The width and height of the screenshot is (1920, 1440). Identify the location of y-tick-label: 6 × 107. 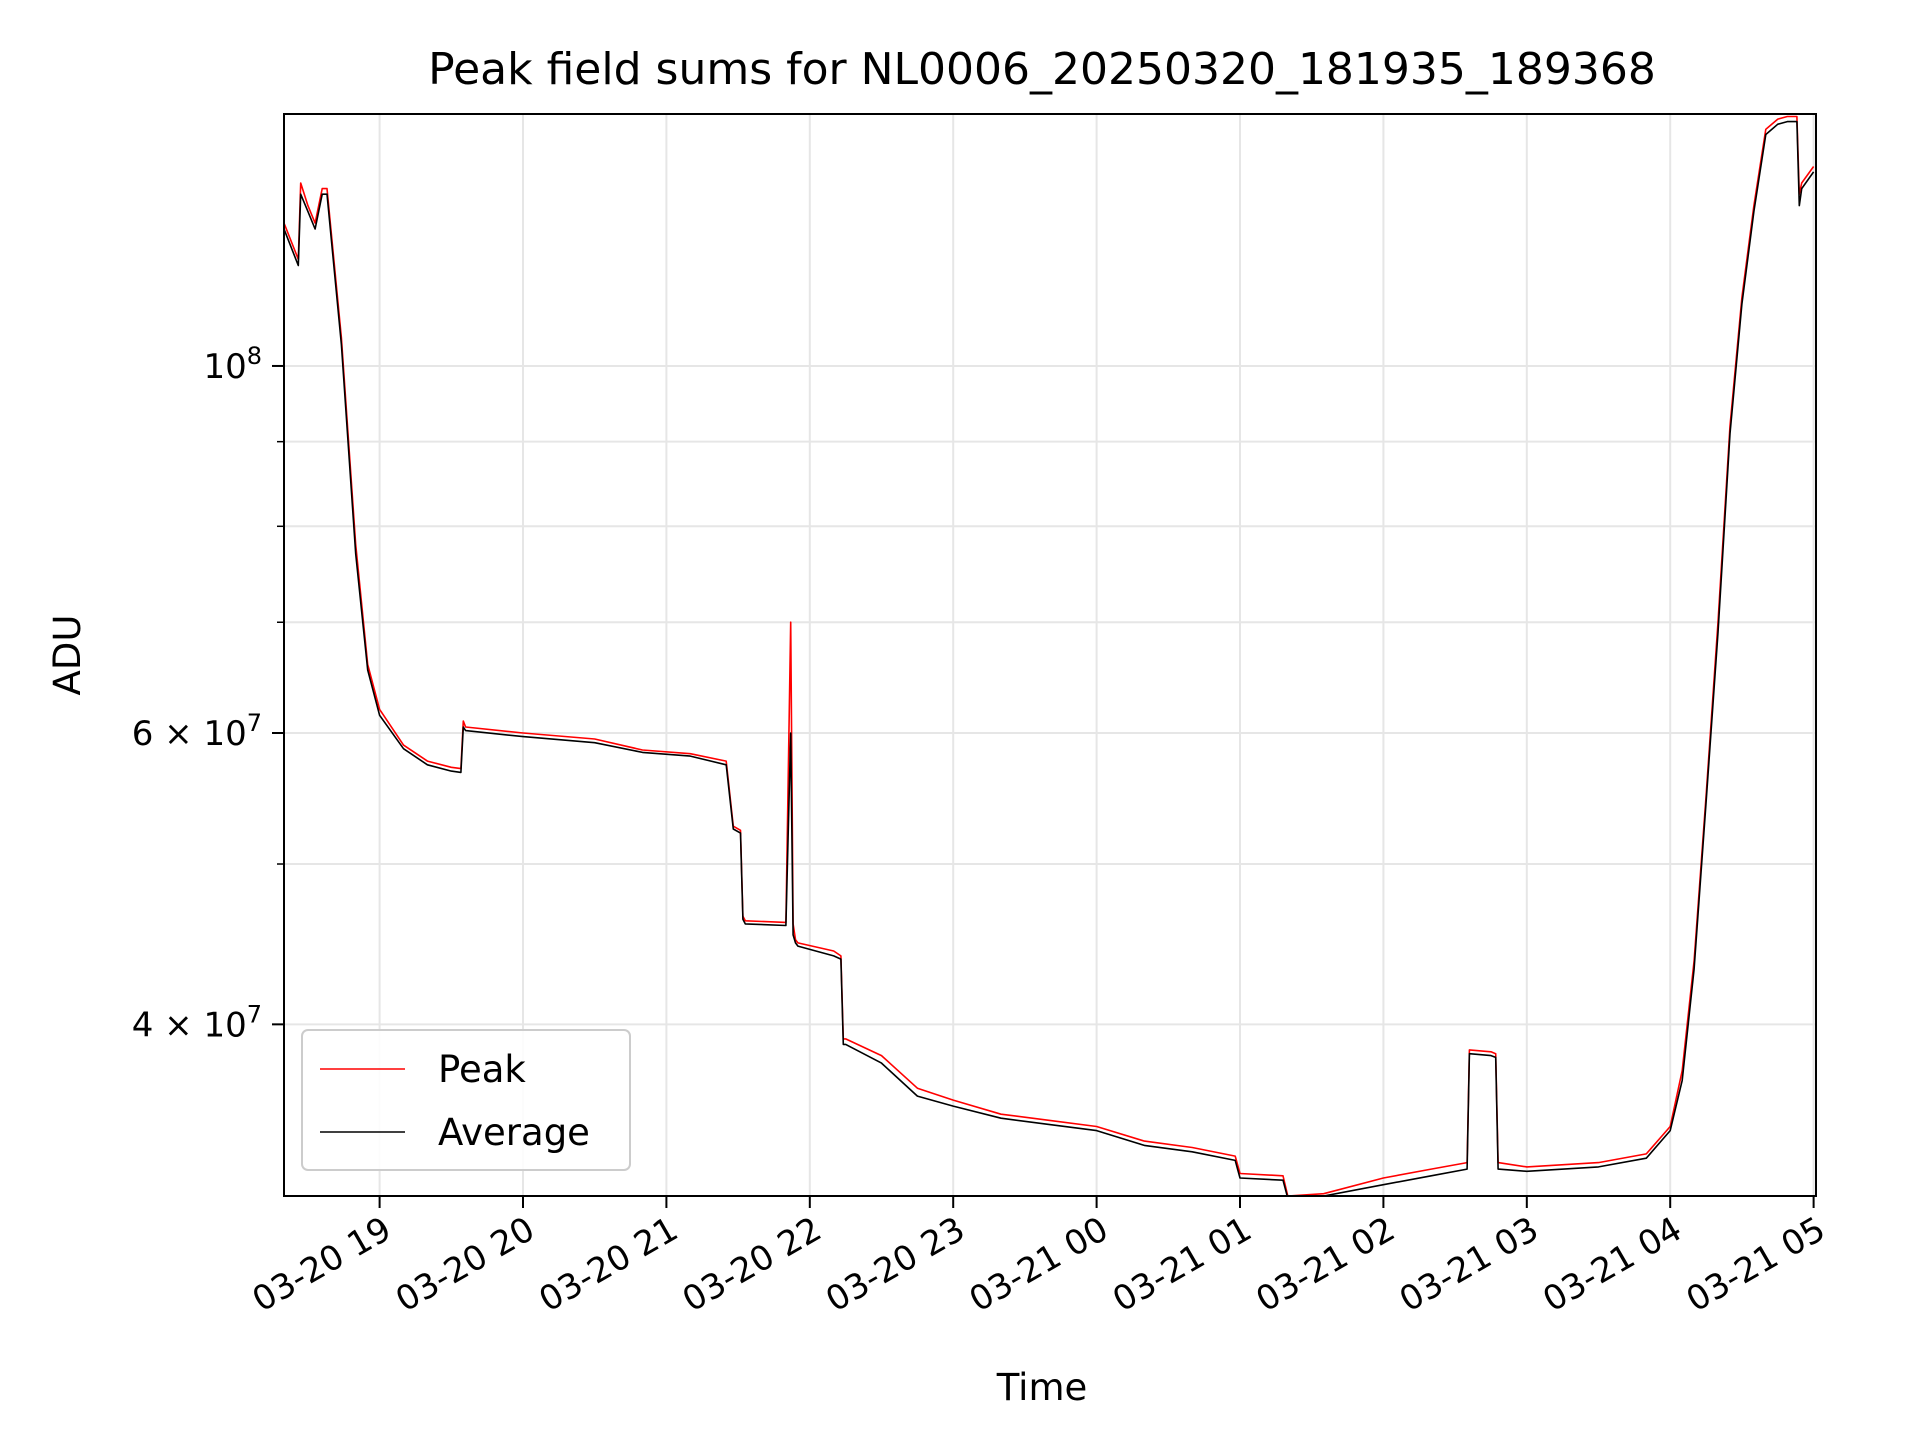
(197, 731).